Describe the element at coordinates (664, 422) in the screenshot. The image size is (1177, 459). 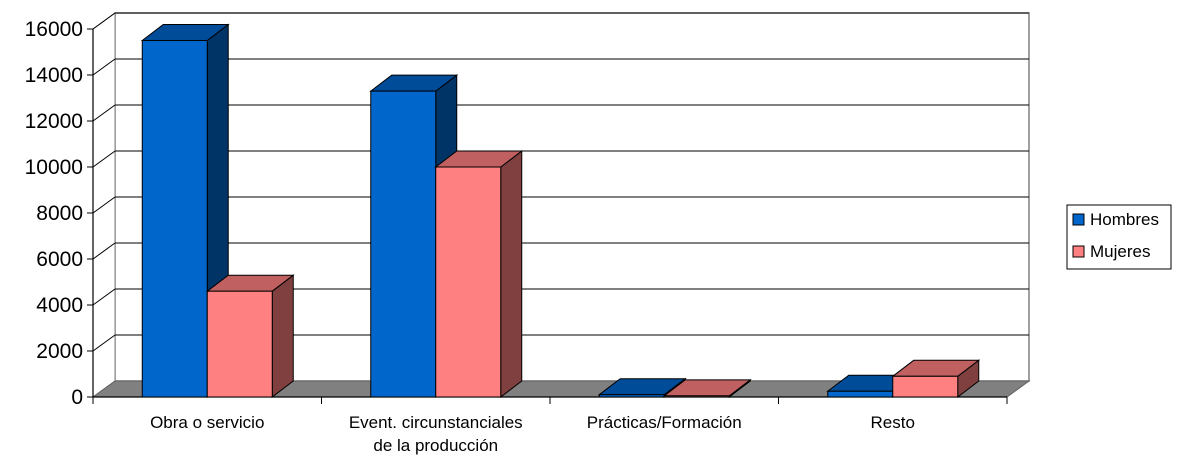
I see `x-tick-label: Prácticas/Formación` at that location.